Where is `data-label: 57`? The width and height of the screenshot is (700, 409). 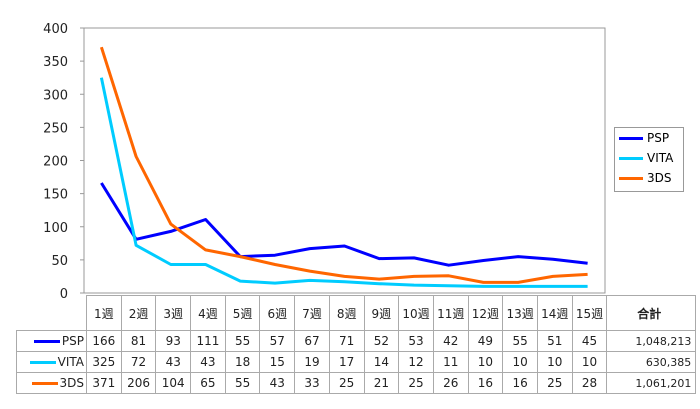 data-label: 57 is located at coordinates (277, 341).